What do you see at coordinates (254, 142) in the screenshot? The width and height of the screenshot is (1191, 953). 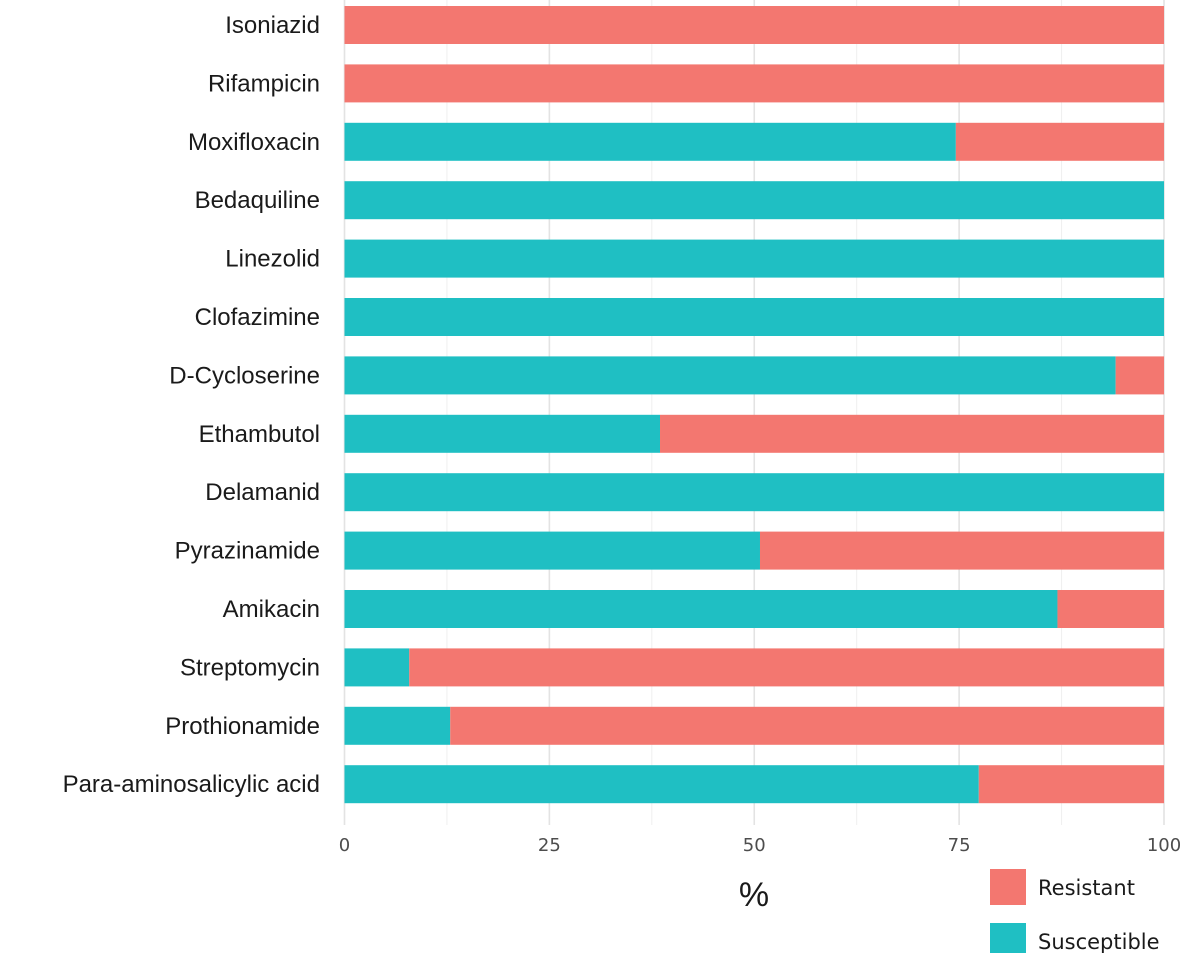 I see `category-label: Moxifloxacin` at bounding box center [254, 142].